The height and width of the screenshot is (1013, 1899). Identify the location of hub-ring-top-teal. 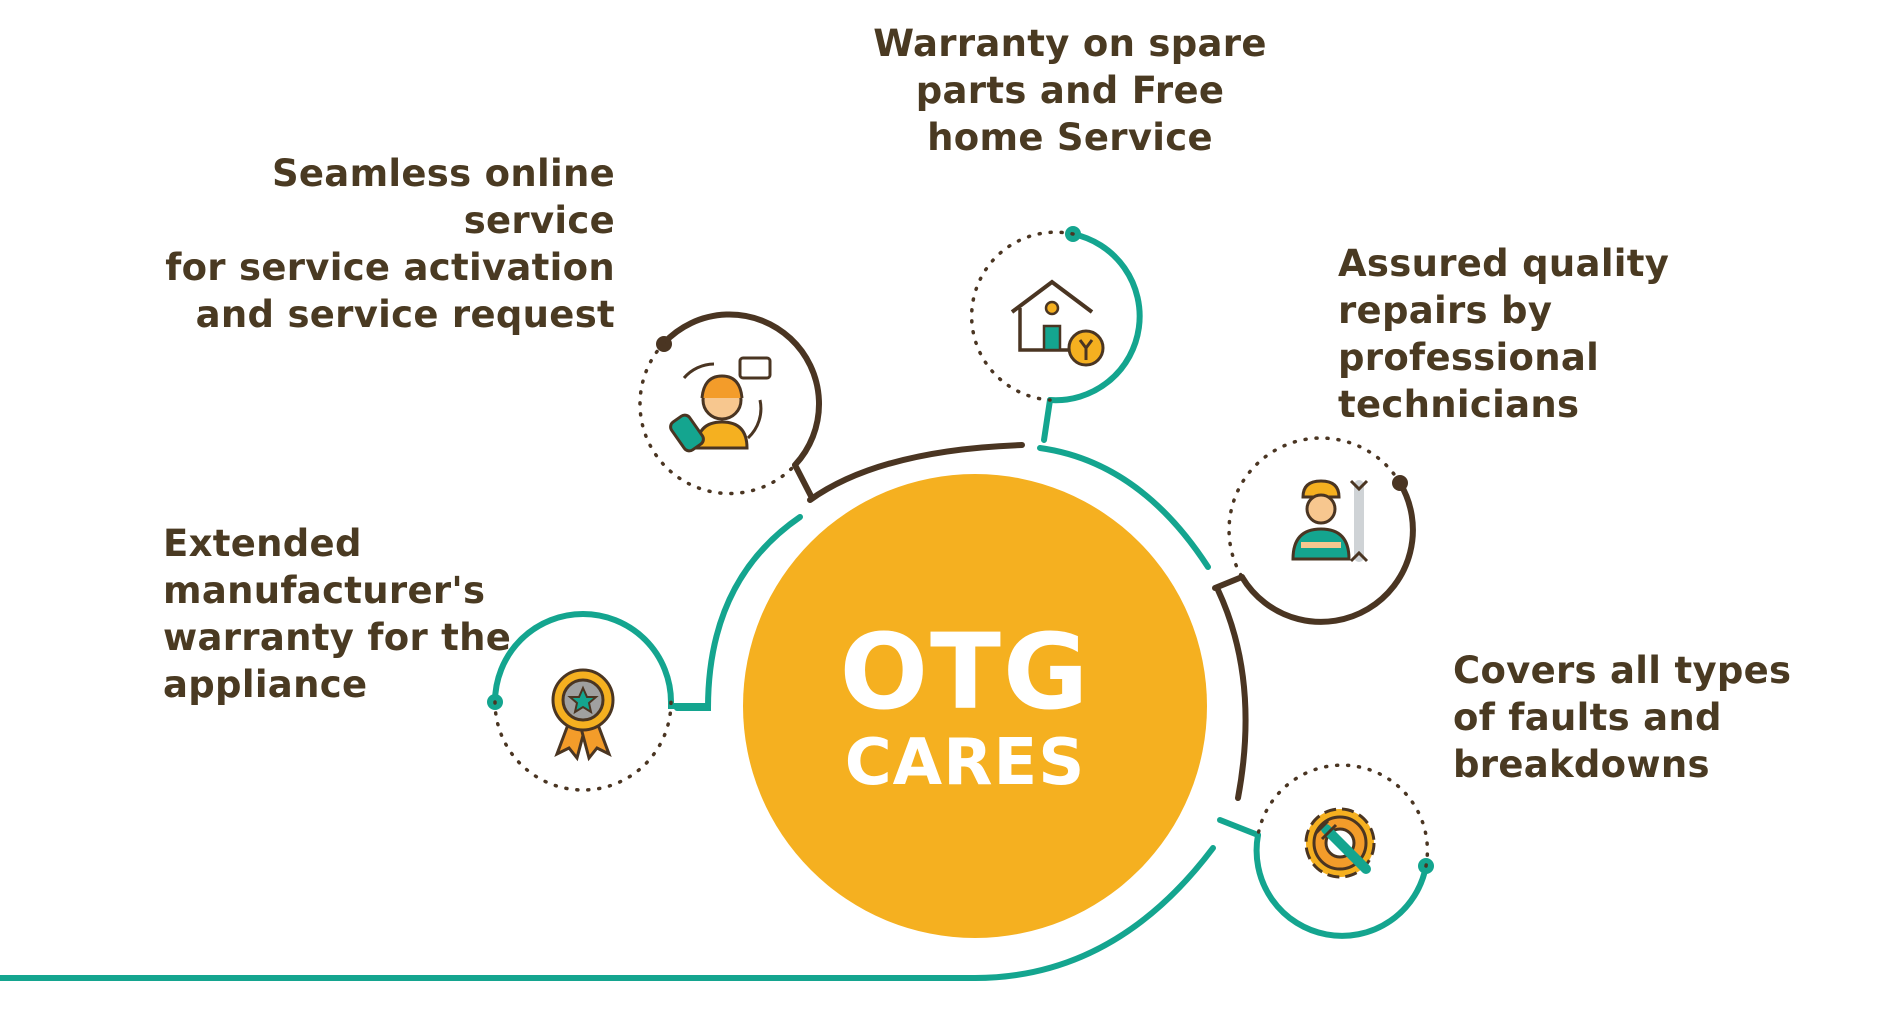
(1124, 507).